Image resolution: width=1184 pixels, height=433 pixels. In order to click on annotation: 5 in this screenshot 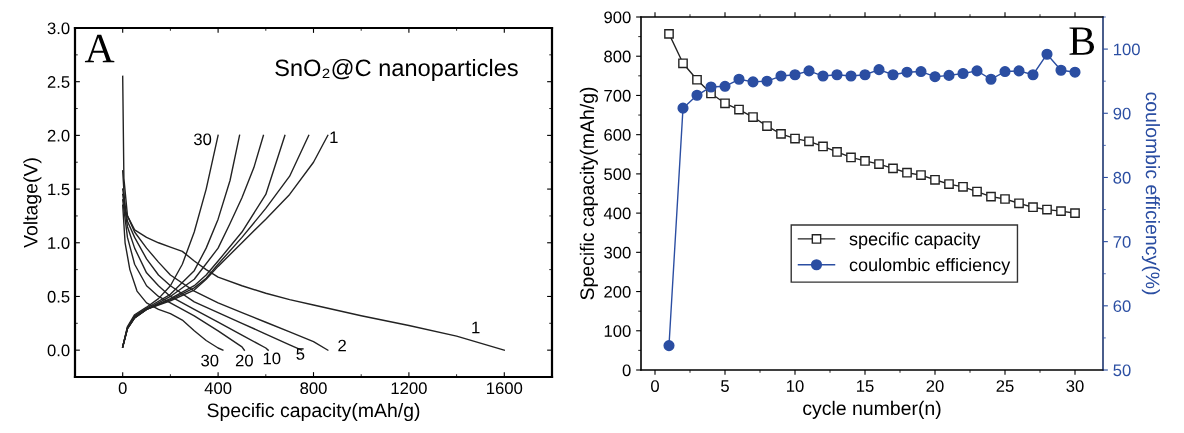, I will do `click(300, 354)`.